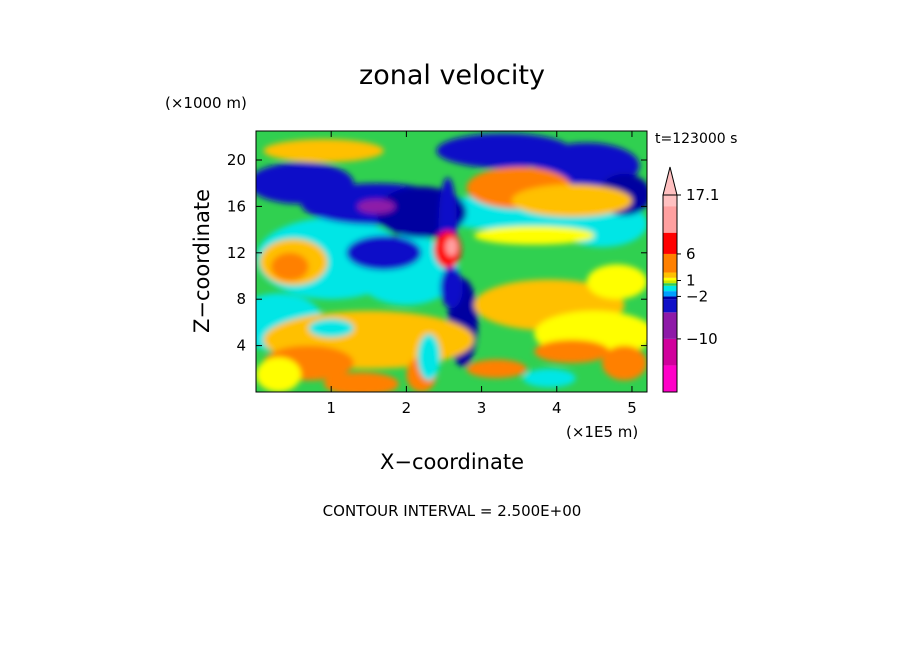 This screenshot has height=654, width=904. What do you see at coordinates (697, 296) in the screenshot?
I see `colorbar-label: −2` at bounding box center [697, 296].